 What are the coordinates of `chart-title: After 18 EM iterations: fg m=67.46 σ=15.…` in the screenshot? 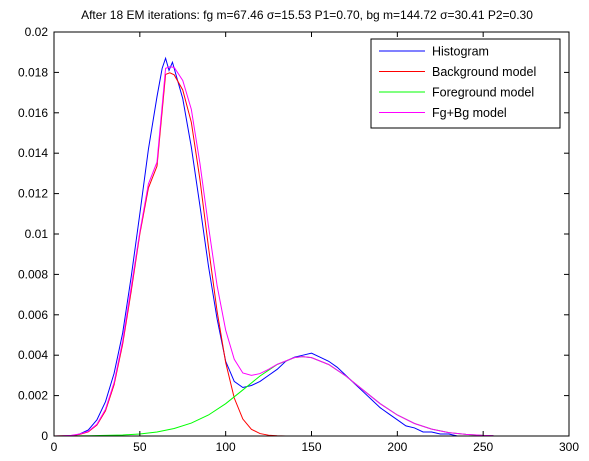 It's located at (307, 15).